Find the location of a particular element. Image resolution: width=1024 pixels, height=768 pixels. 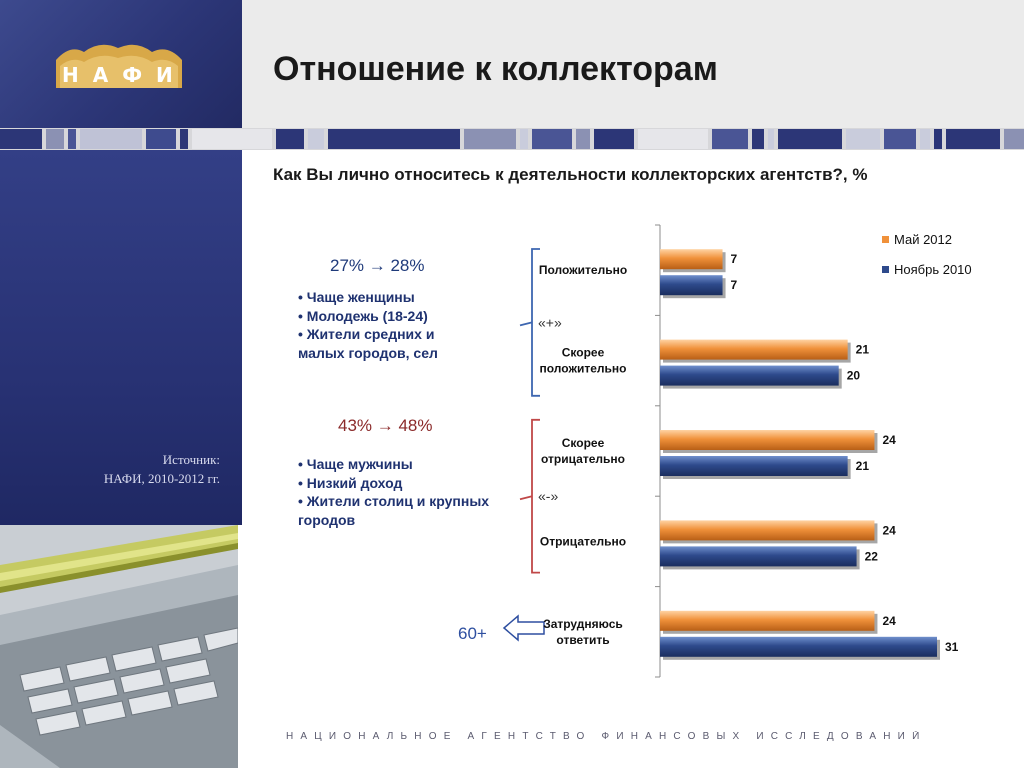

list-item: малых городов, сел is located at coordinates (368, 352).